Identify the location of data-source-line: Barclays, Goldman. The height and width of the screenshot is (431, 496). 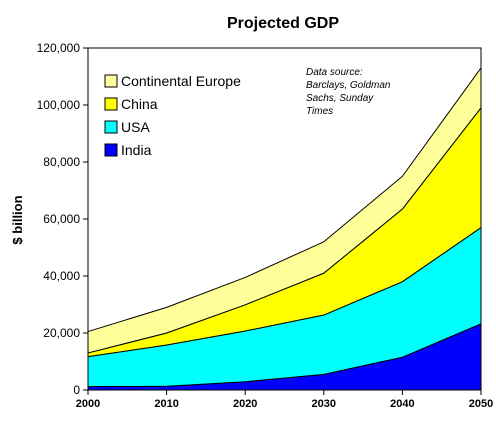
(348, 85).